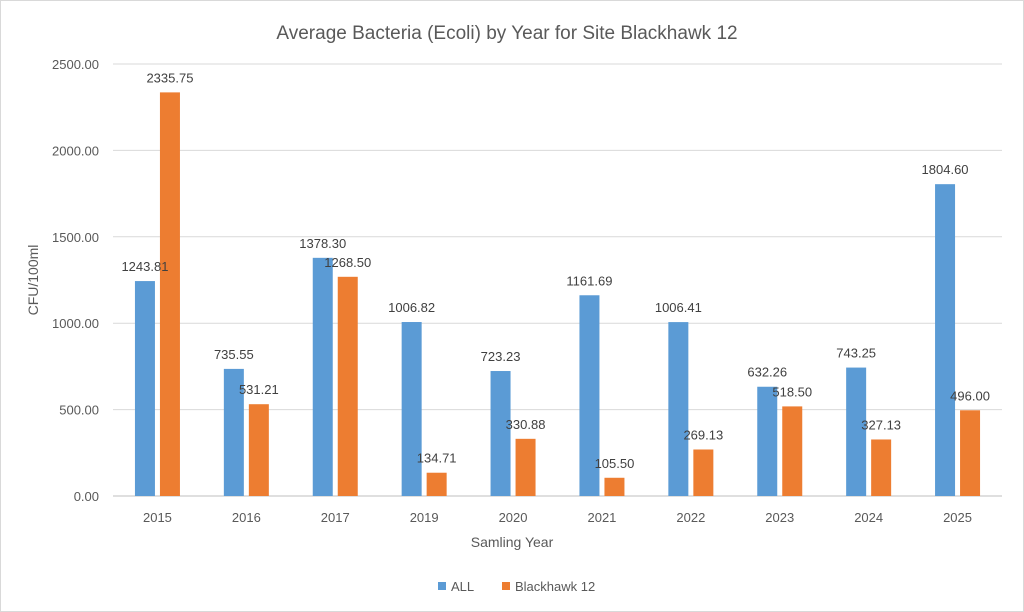 This screenshot has width=1024, height=612. What do you see at coordinates (157, 517) in the screenshot?
I see `x-tick-label: 2015` at bounding box center [157, 517].